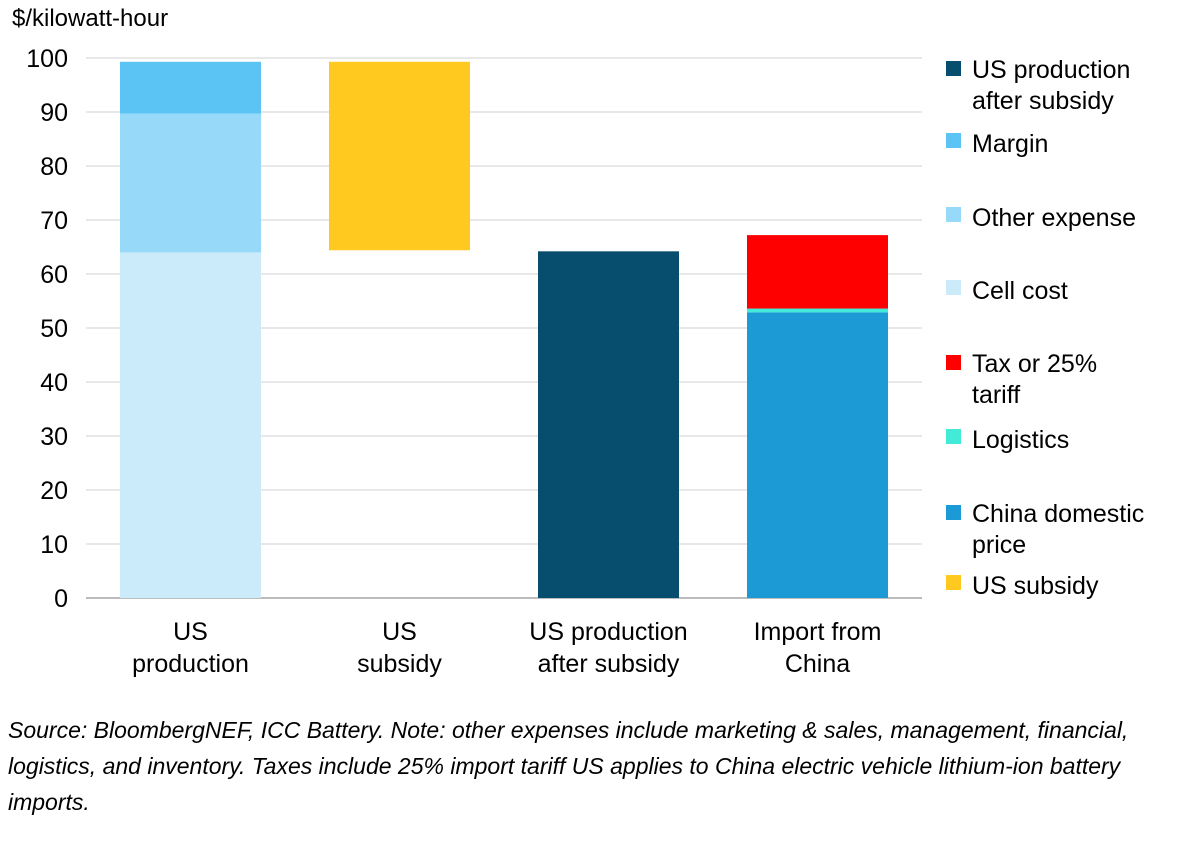 The height and width of the screenshot is (841, 1188). I want to click on legend-label: China domestic, so click(1058, 514).